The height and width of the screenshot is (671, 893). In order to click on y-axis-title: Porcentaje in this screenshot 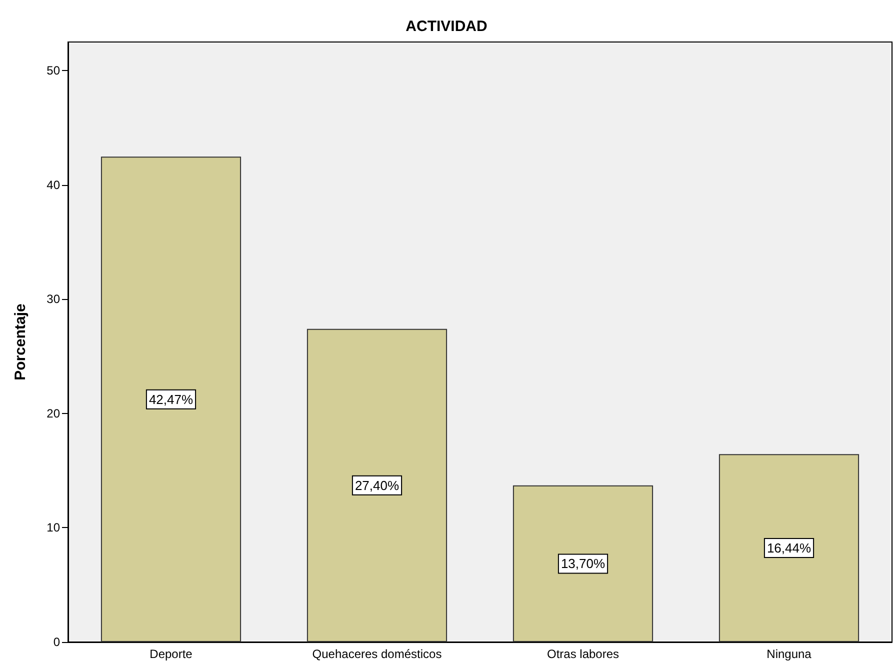, I will do `click(20, 342)`.